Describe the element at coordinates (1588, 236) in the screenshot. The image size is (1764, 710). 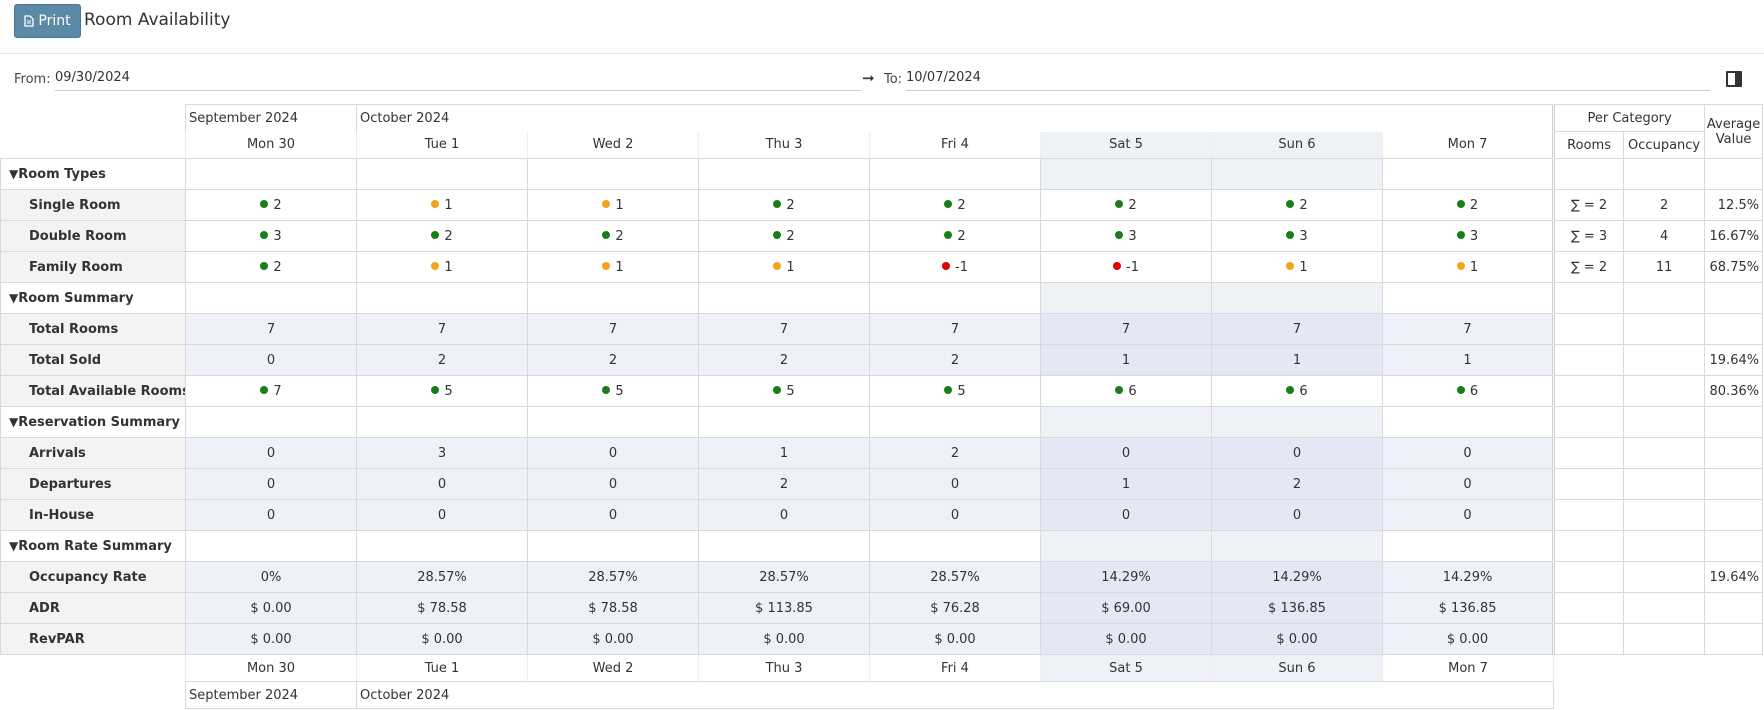
I see `rooms-cell: ∑ = 3` at that location.